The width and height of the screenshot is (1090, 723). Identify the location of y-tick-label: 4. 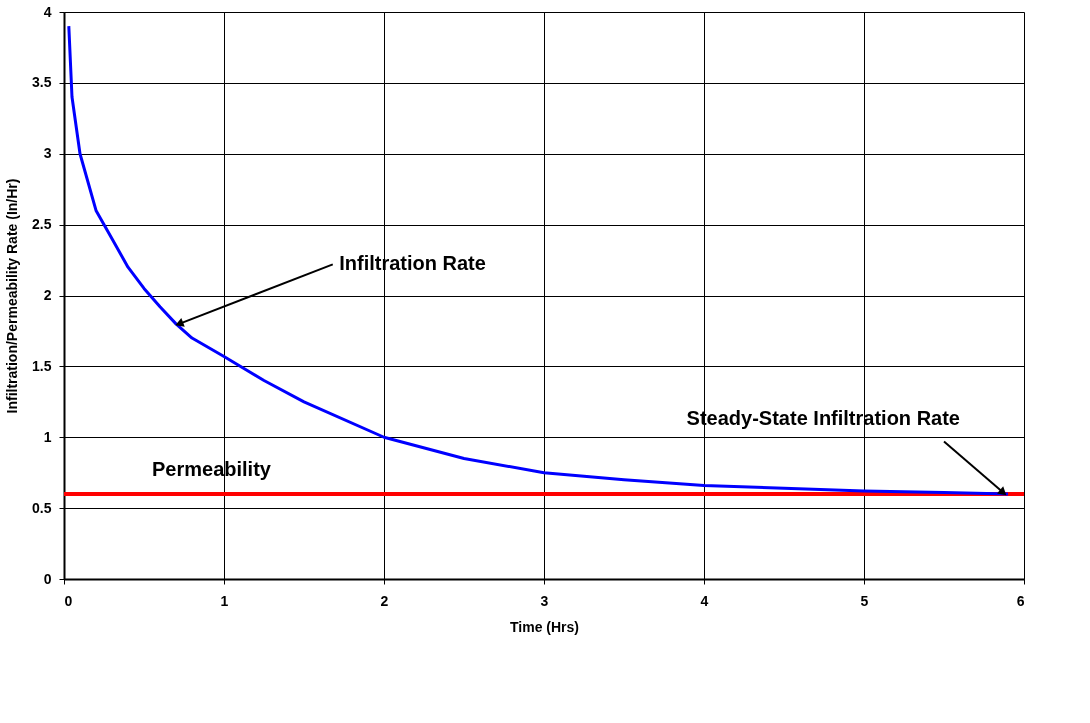
(47, 11).